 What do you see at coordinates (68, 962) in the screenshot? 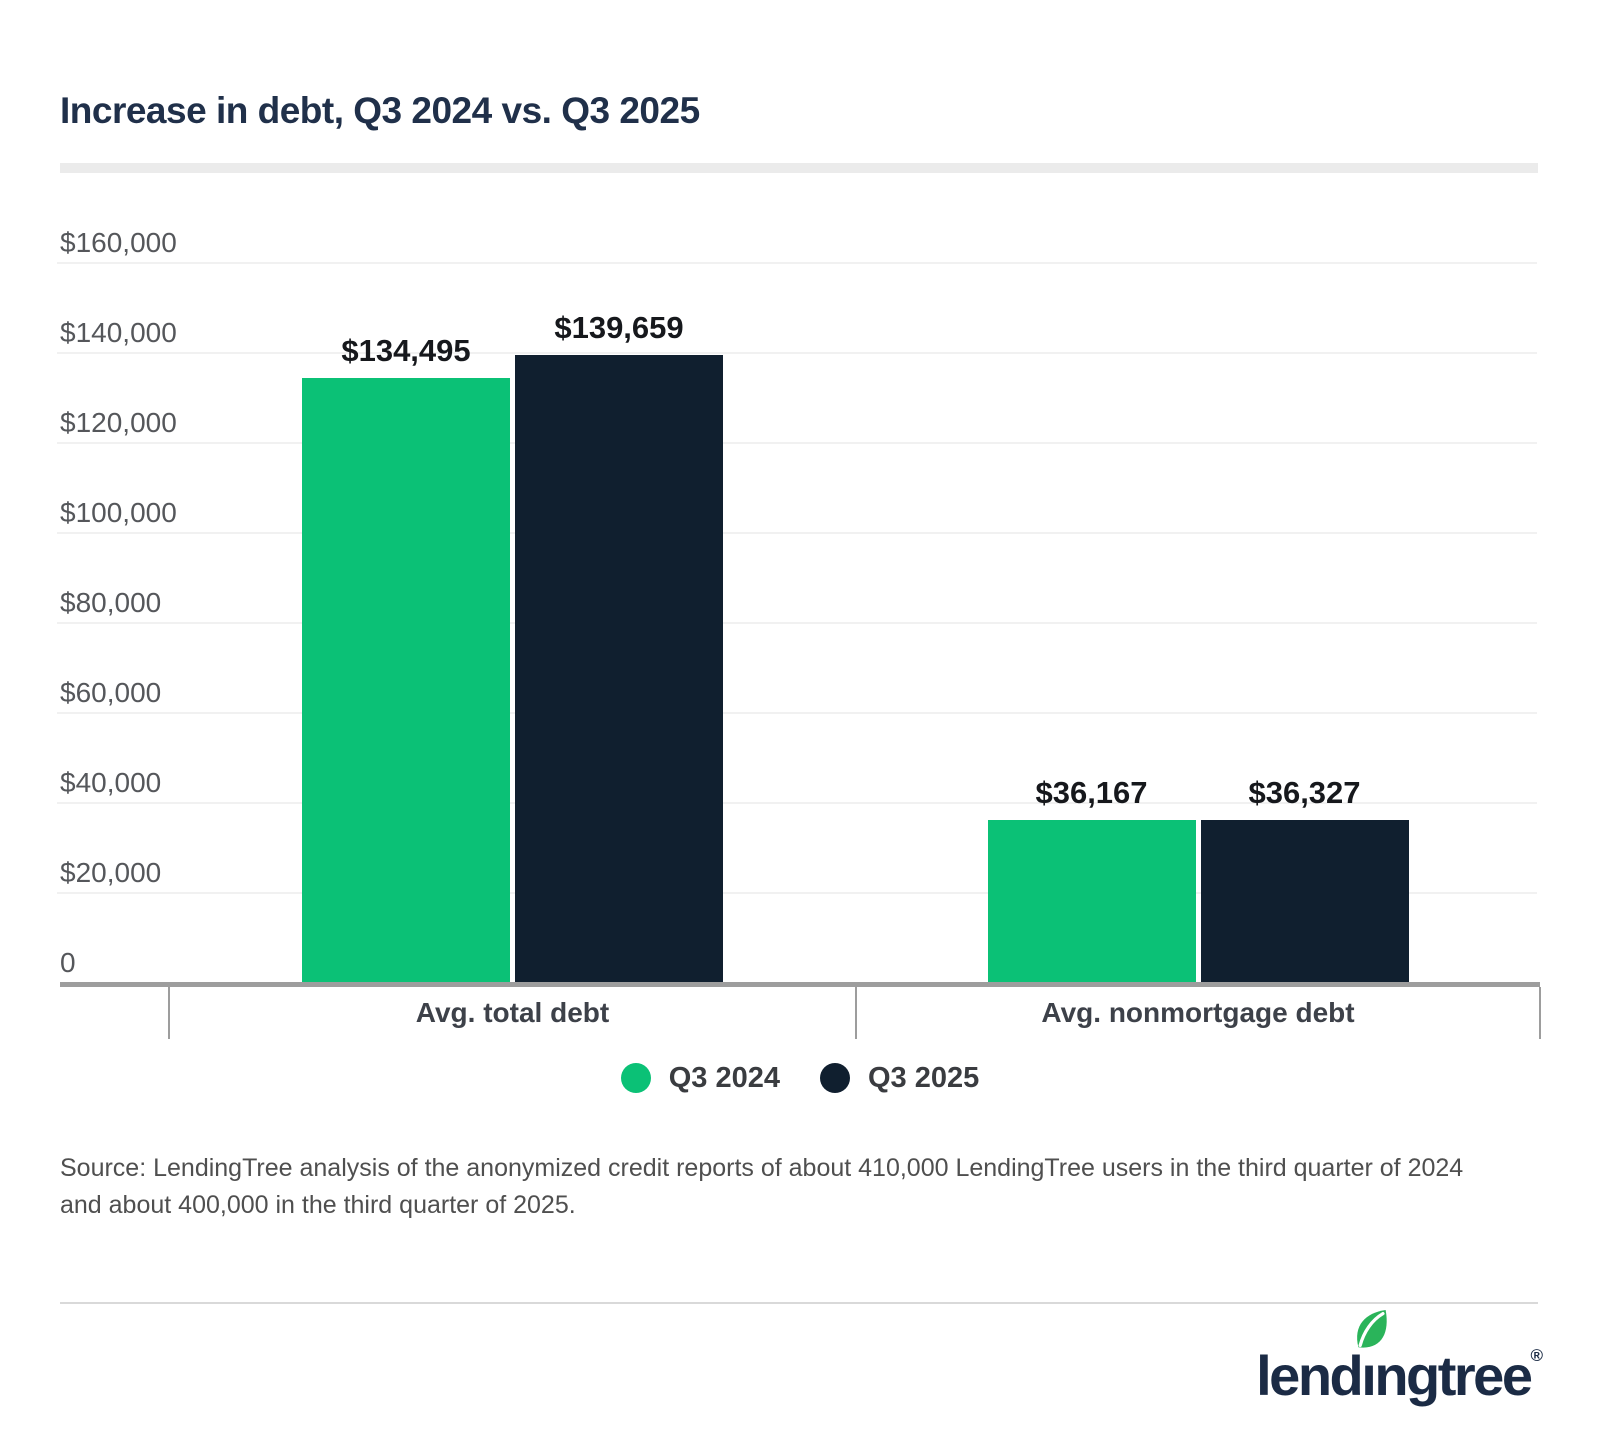
I see `ytick-label-0: 0` at bounding box center [68, 962].